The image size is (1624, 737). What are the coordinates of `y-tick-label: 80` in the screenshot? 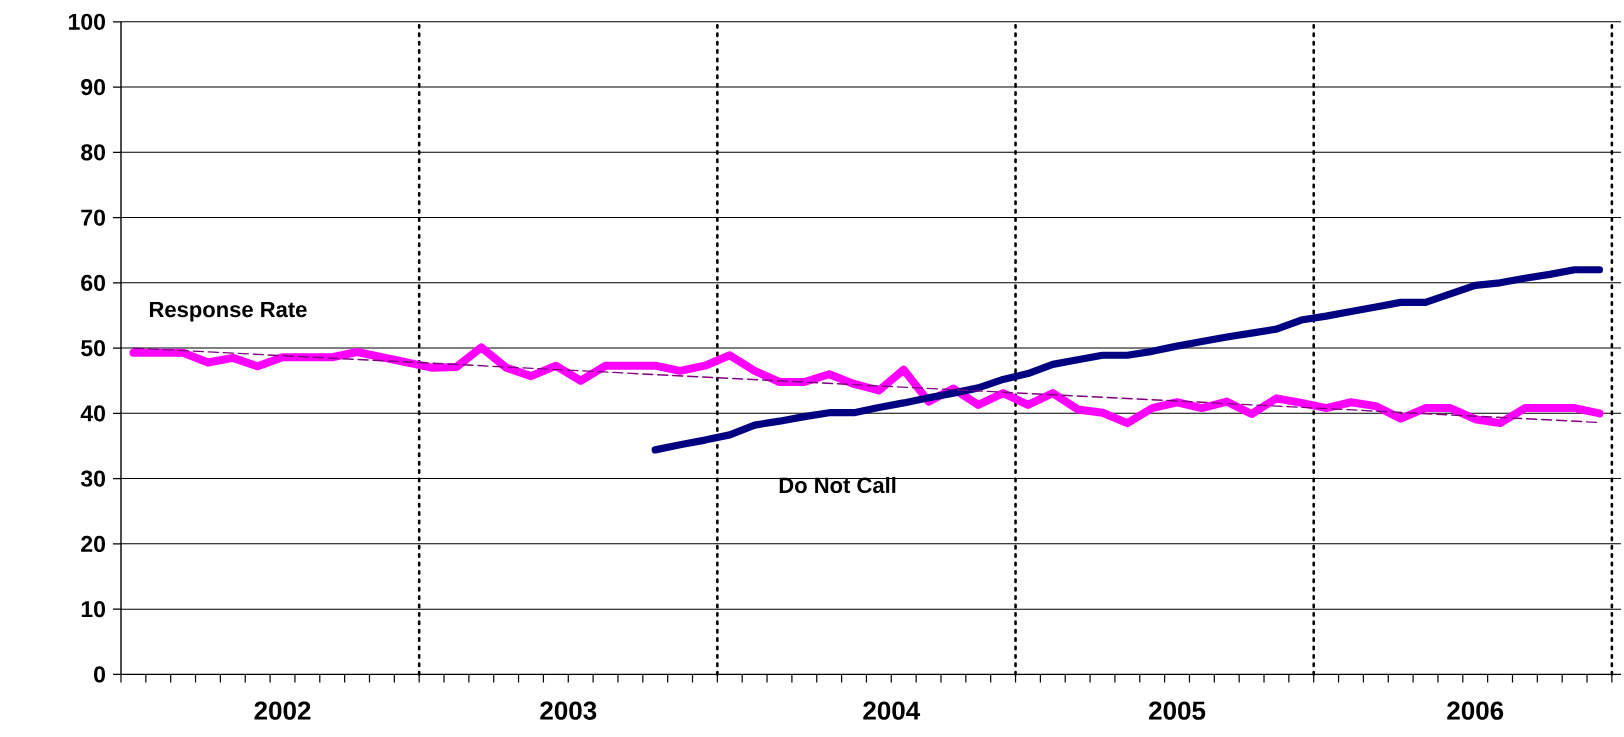 It's located at (93, 152).